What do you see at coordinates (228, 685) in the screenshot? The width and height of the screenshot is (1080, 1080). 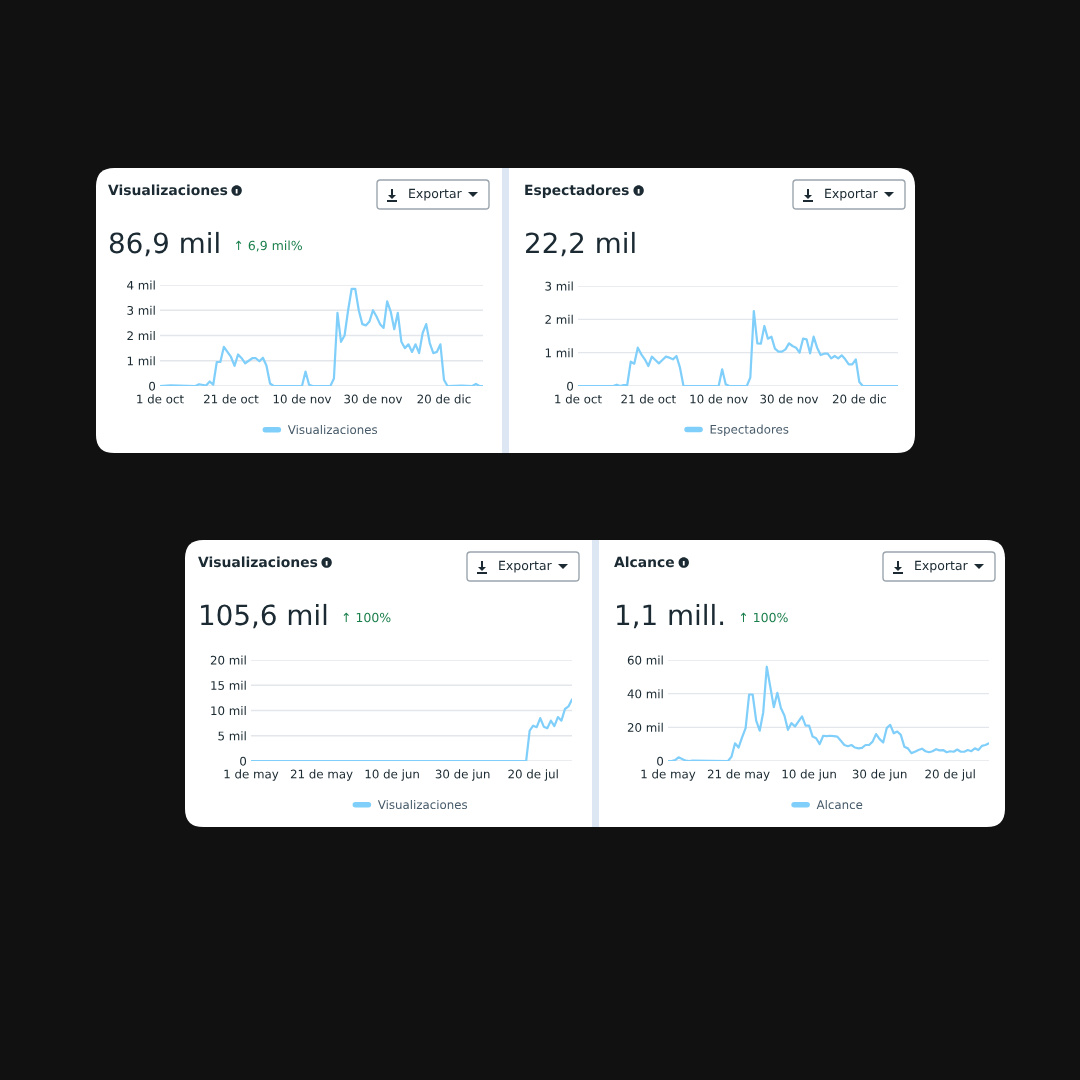 I see `y-tick-label: 15 mil` at bounding box center [228, 685].